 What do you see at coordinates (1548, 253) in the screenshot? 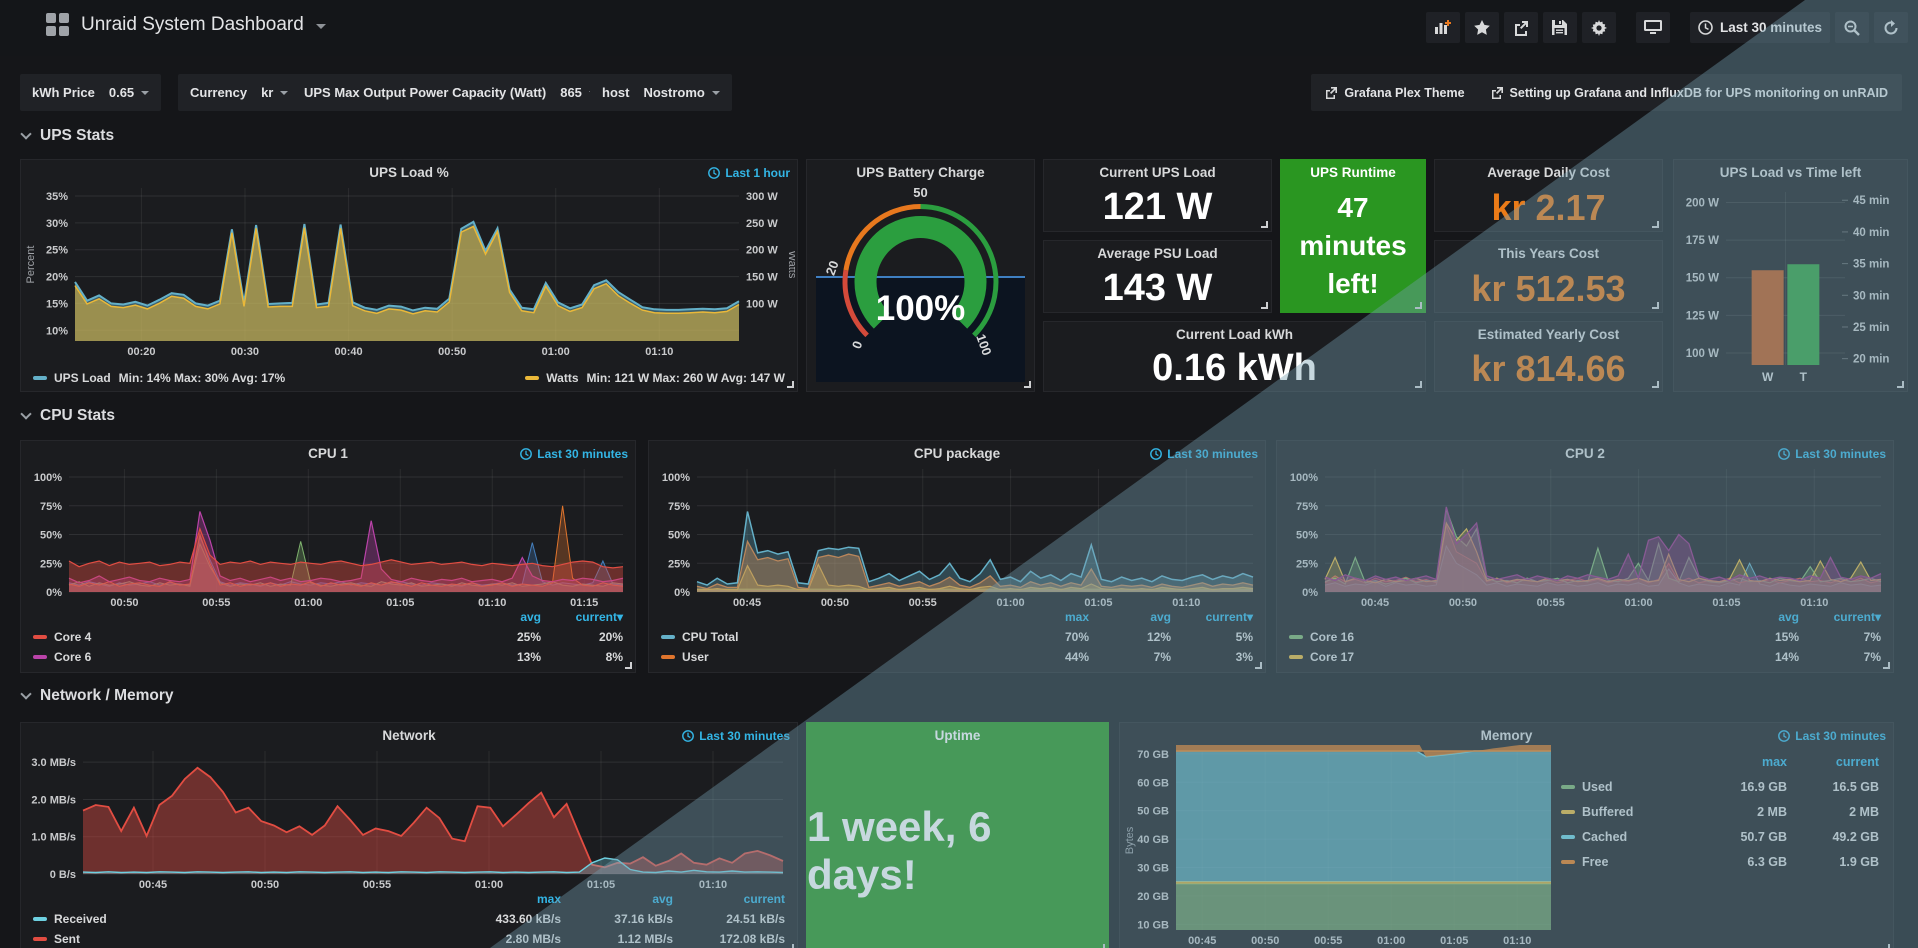
I see `panel-title: This Years Cost` at bounding box center [1548, 253].